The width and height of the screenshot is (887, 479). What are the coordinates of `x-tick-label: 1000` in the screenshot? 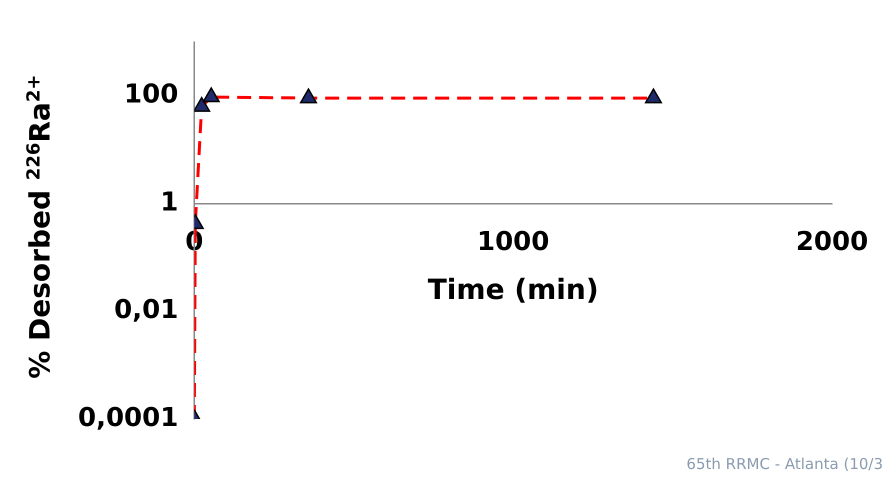 It's located at (513, 241).